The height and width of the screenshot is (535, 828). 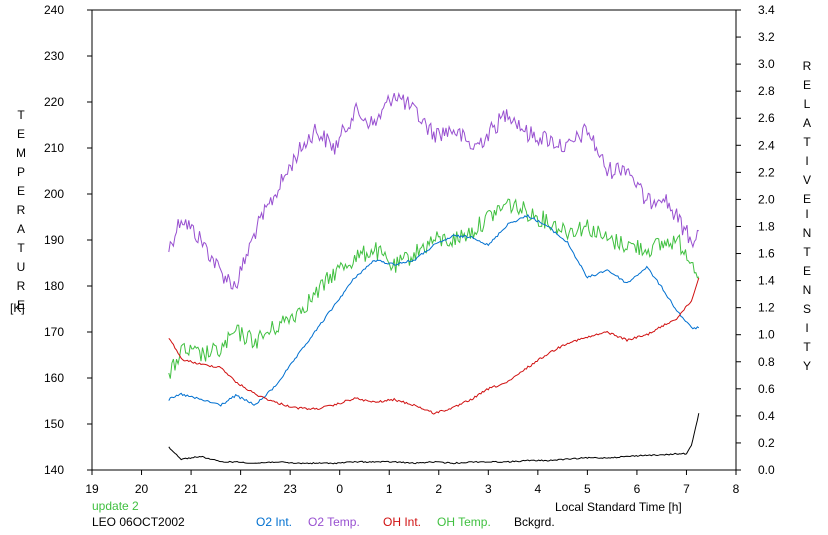 What do you see at coordinates (766, 389) in the screenshot?
I see `right-axis-tick-label: 0.6` at bounding box center [766, 389].